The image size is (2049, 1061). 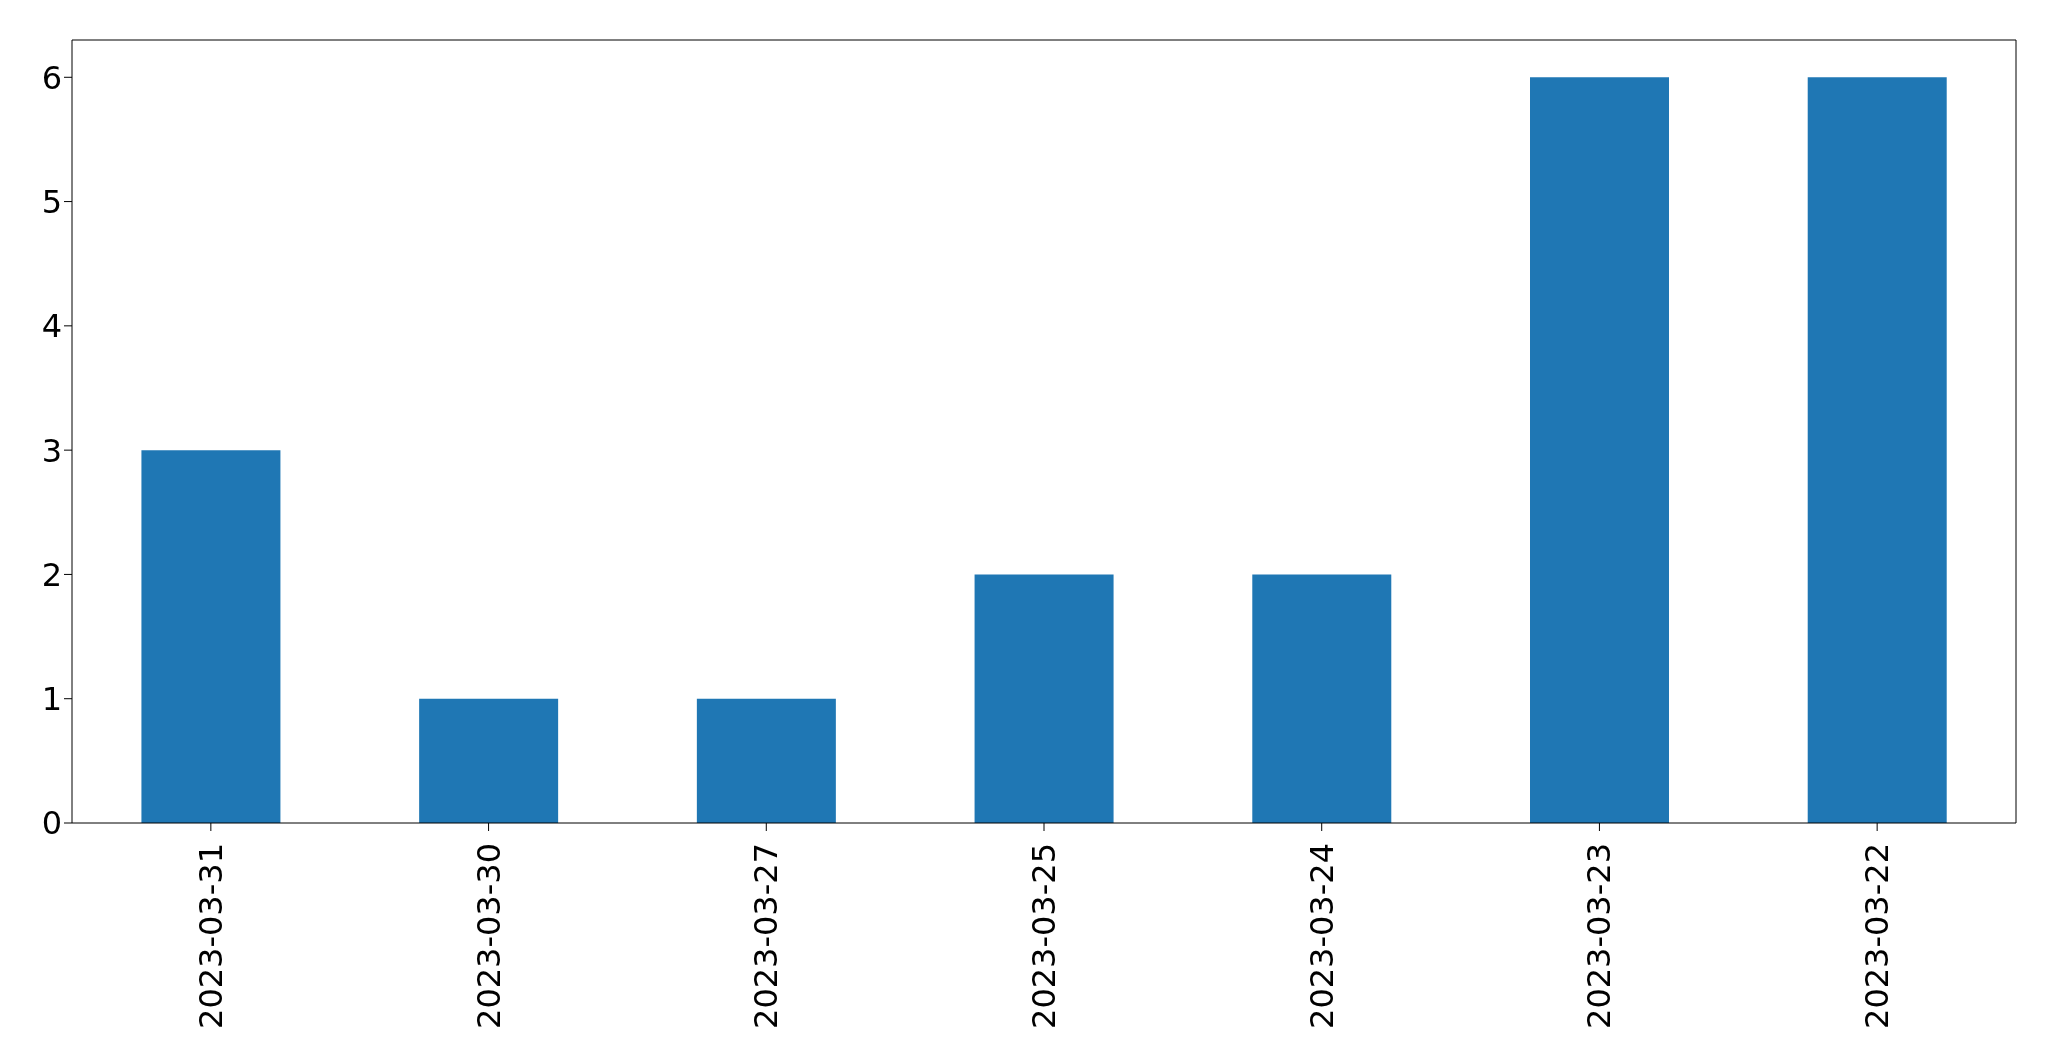 What do you see at coordinates (1599, 936) in the screenshot?
I see `x-tick-label: 2023-03-23` at bounding box center [1599, 936].